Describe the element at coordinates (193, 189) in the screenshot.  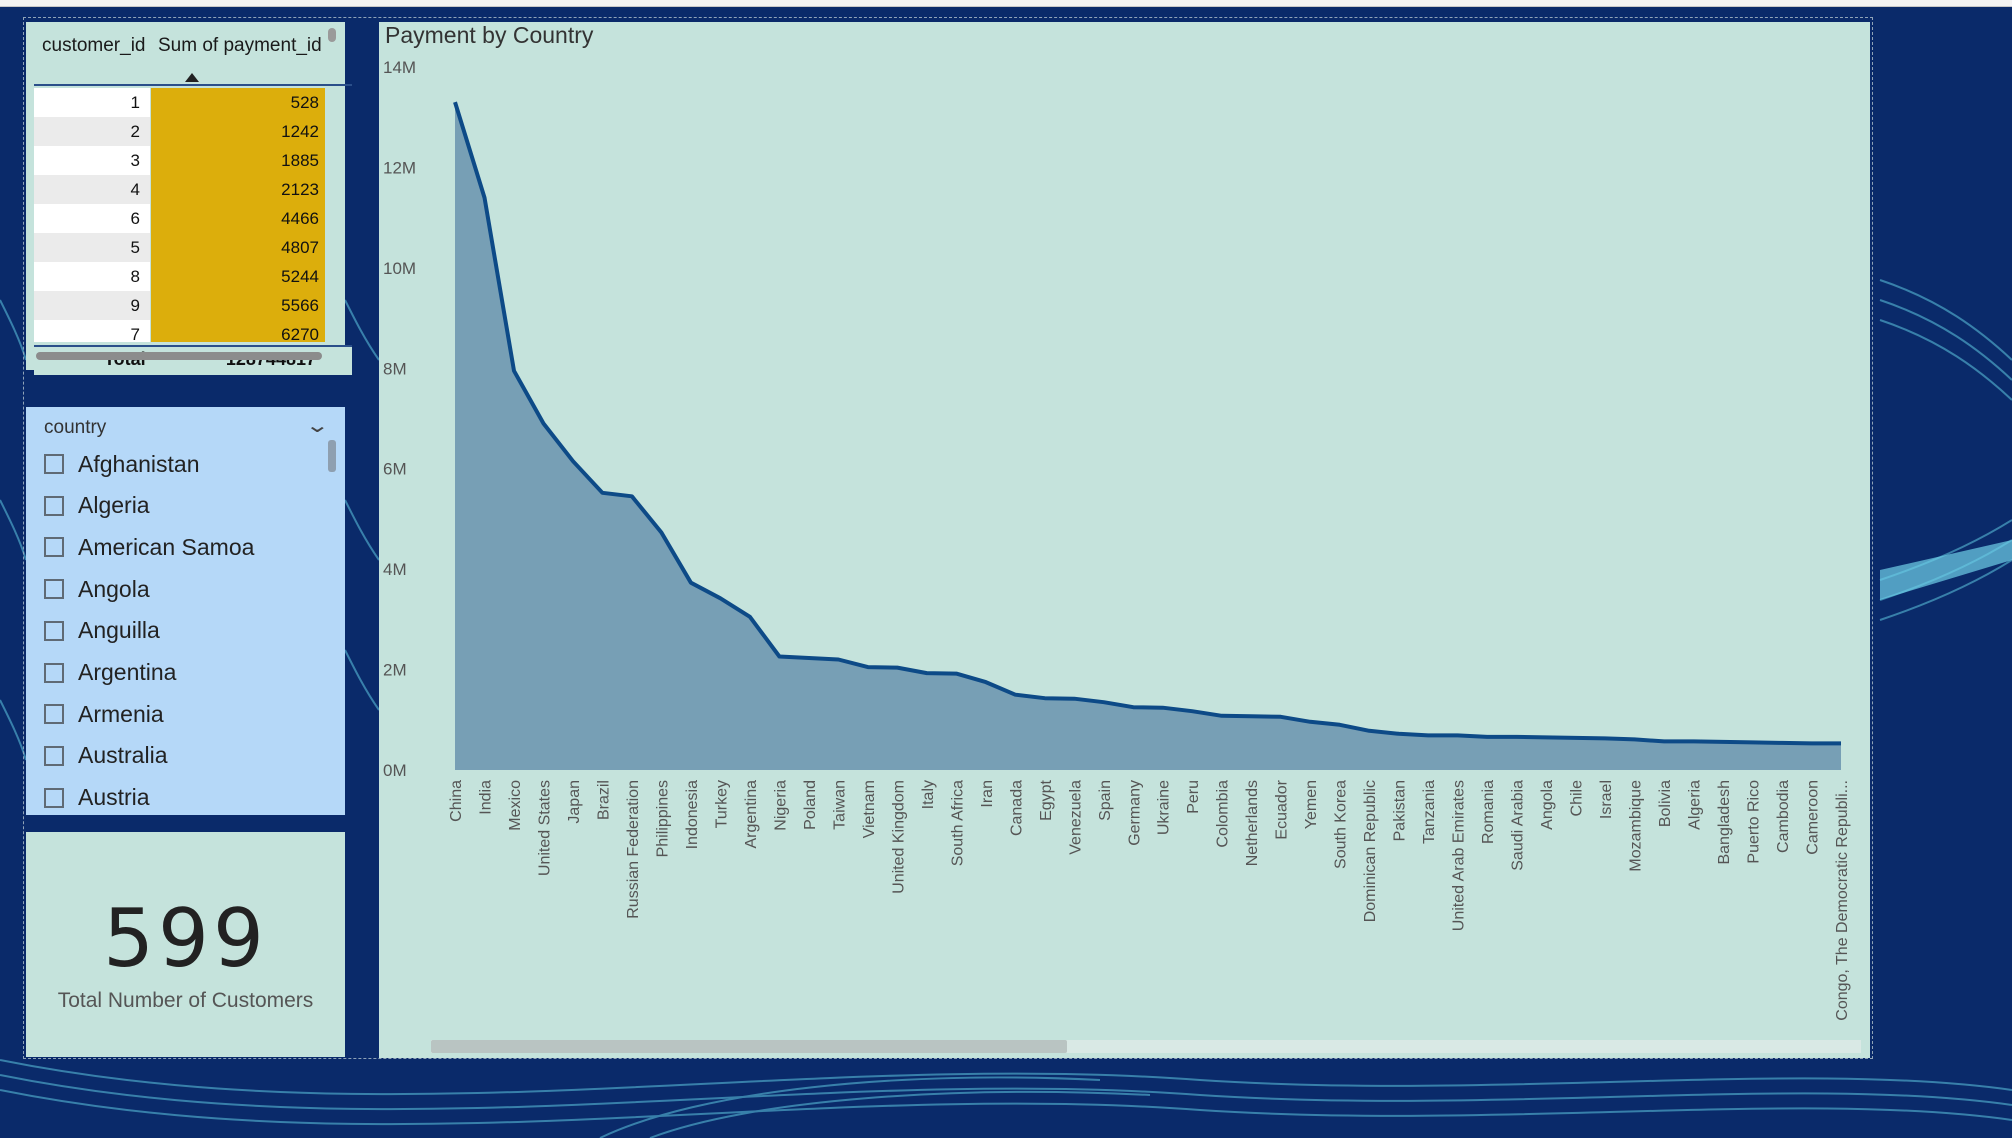
I see `table-row: 4 2123` at that location.